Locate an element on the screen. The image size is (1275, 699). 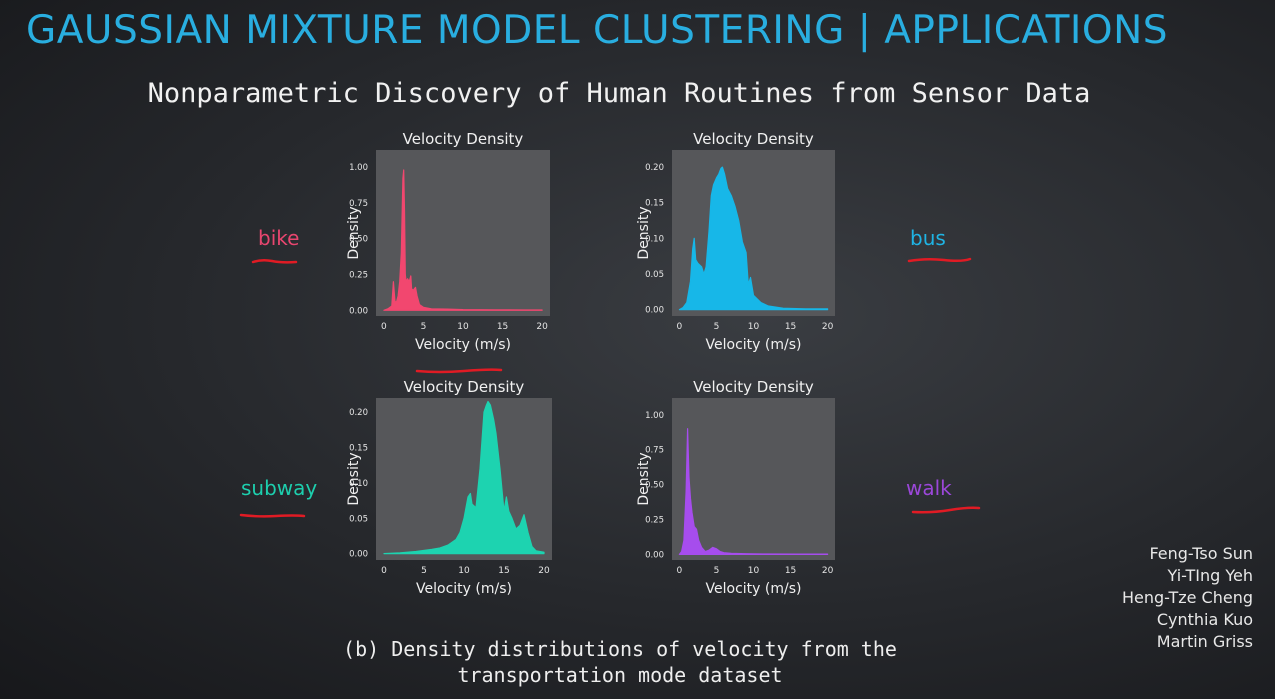
underline-subway is located at coordinates (272, 515).